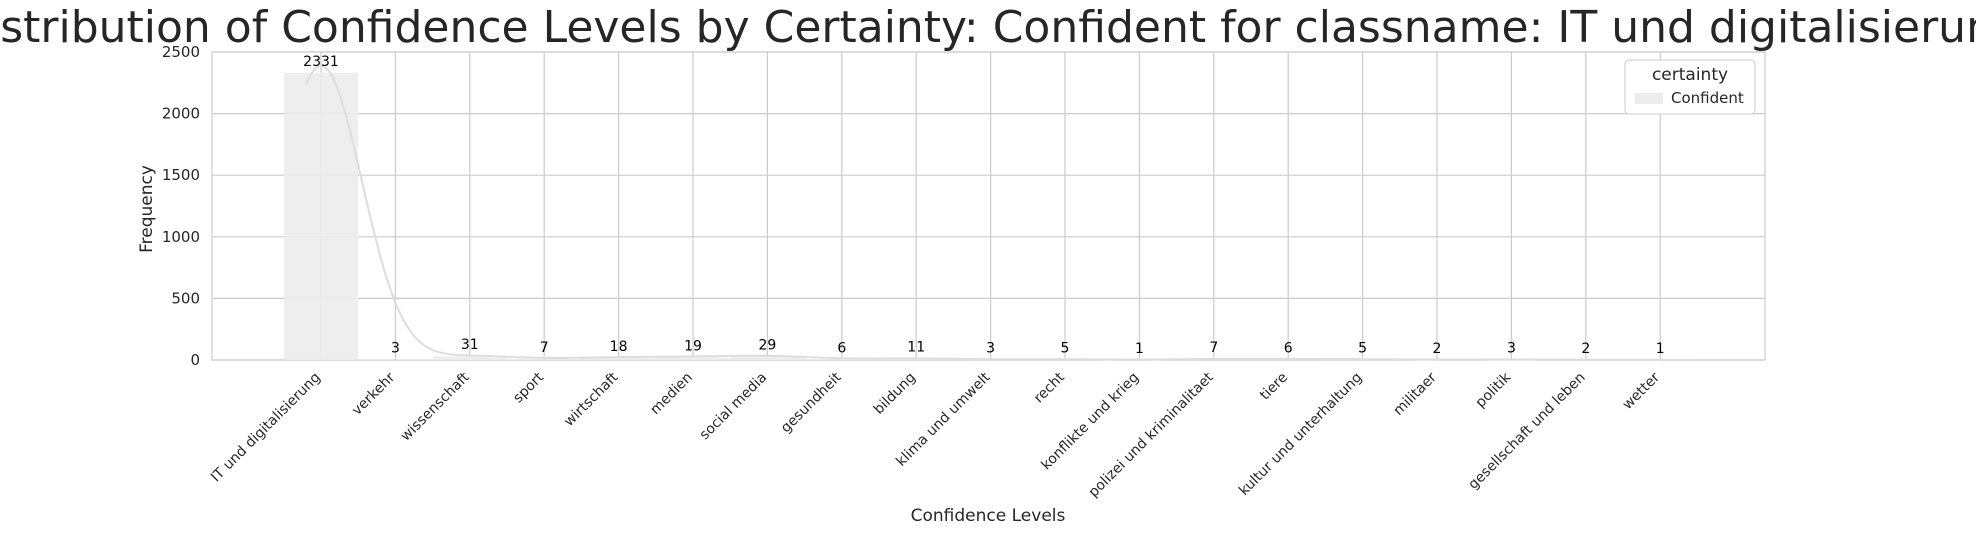 The image size is (1976, 535). I want to click on y-tick-label: 2500, so click(181, 52).